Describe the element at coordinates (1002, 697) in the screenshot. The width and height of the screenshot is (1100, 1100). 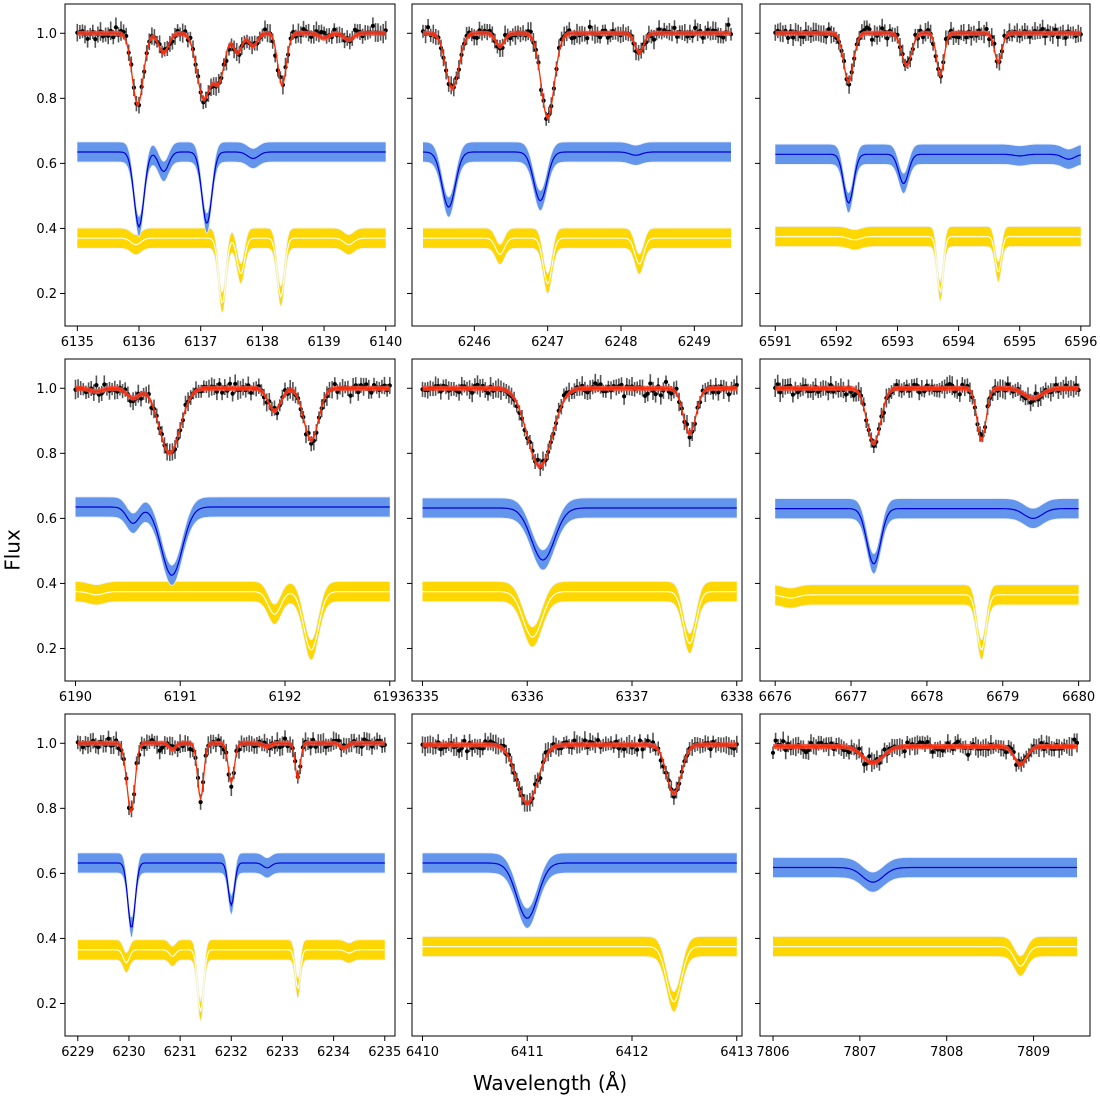
I see `x-tick-label: 6679` at that location.